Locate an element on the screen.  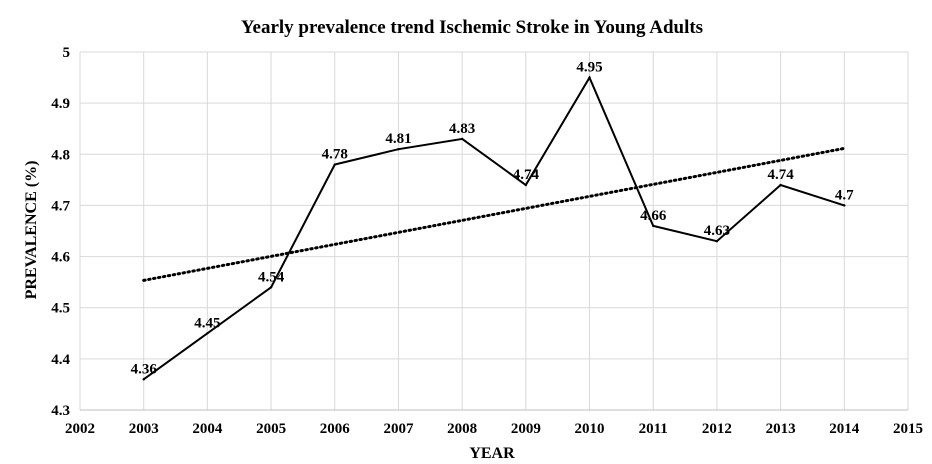
y-tick-label: 4.6 is located at coordinates (60, 258).